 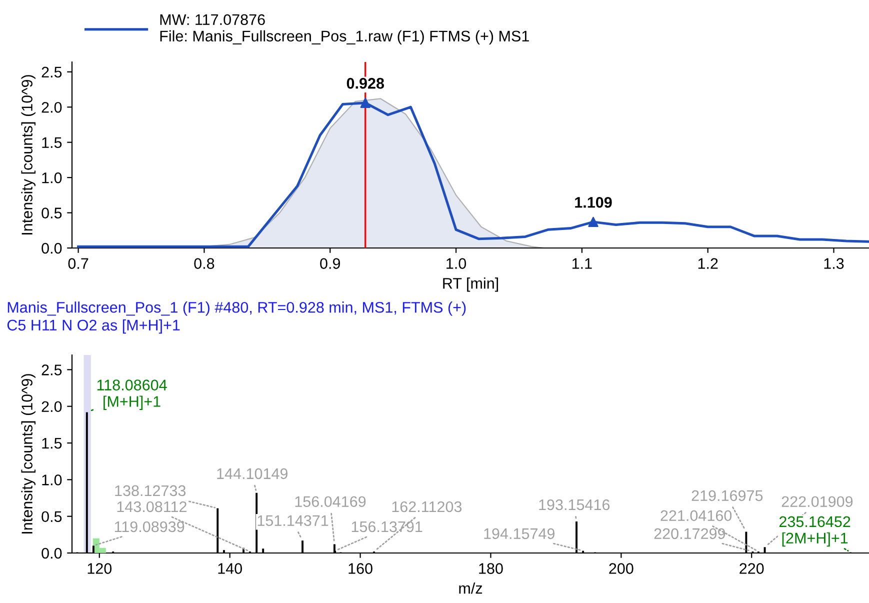 What do you see at coordinates (574, 504) in the screenshot?
I see `annotation: 193.15416` at bounding box center [574, 504].